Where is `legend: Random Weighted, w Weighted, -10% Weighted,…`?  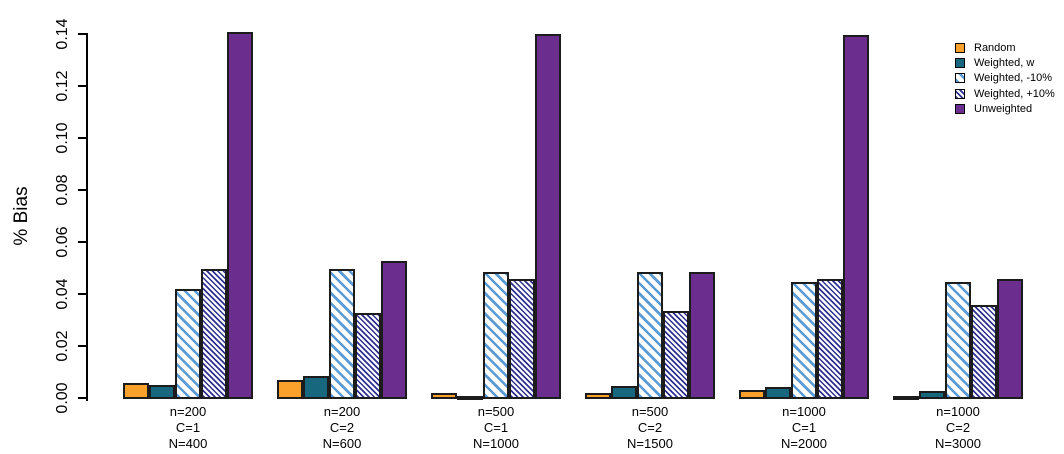 legend: Random Weighted, w Weighted, -10% Weighted,… is located at coordinates (1005, 78).